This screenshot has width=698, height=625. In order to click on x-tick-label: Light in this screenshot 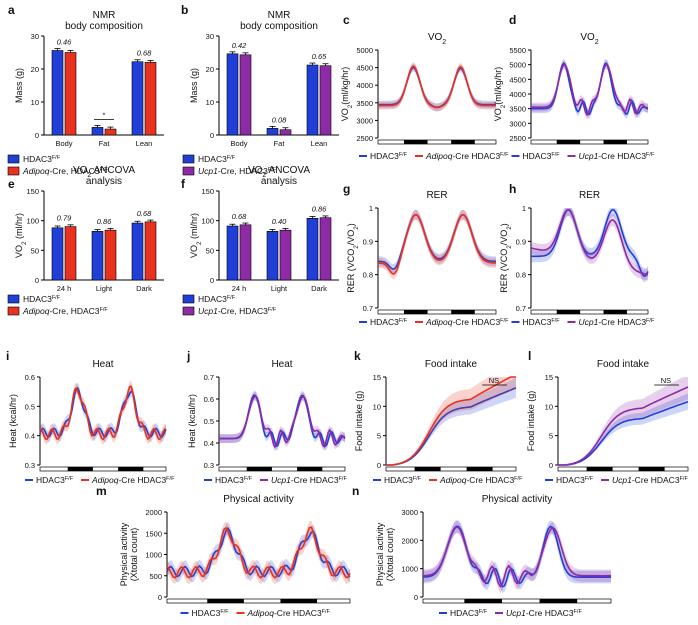, I will do `click(279, 288)`.